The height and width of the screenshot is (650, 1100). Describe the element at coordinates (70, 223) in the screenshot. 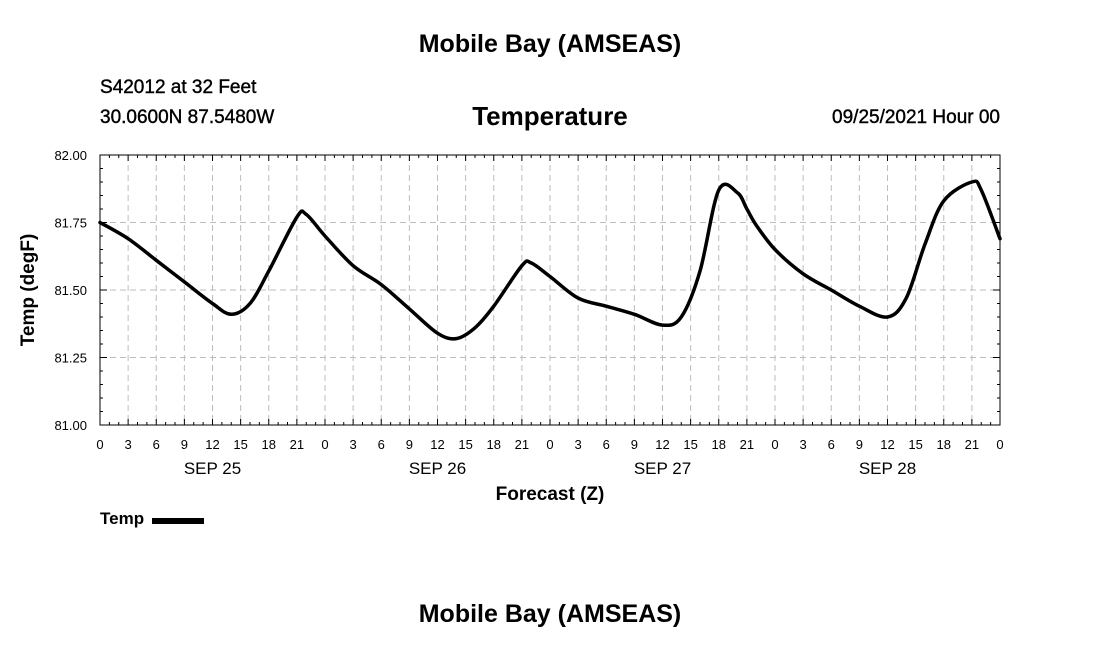

I see `y-tick-label: 81.75` at that location.